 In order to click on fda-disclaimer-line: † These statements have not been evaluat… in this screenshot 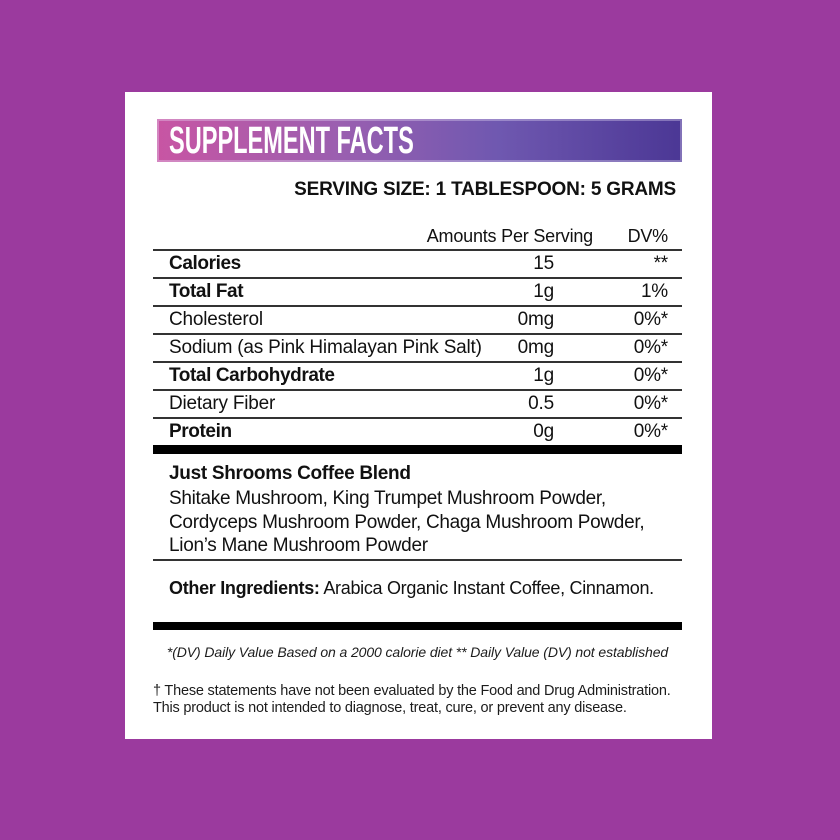, I will do `click(412, 690)`.